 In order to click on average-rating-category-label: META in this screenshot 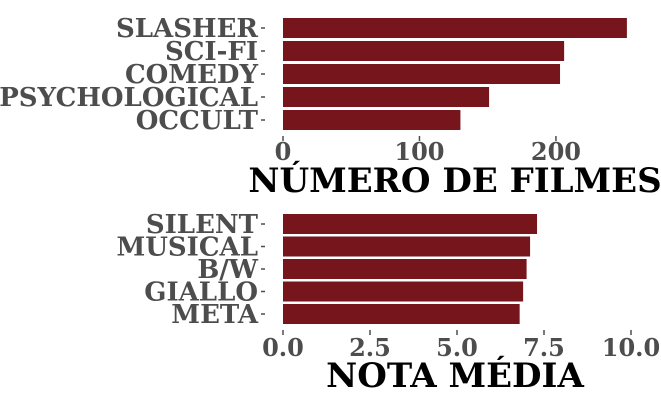, I will do `click(215, 315)`.